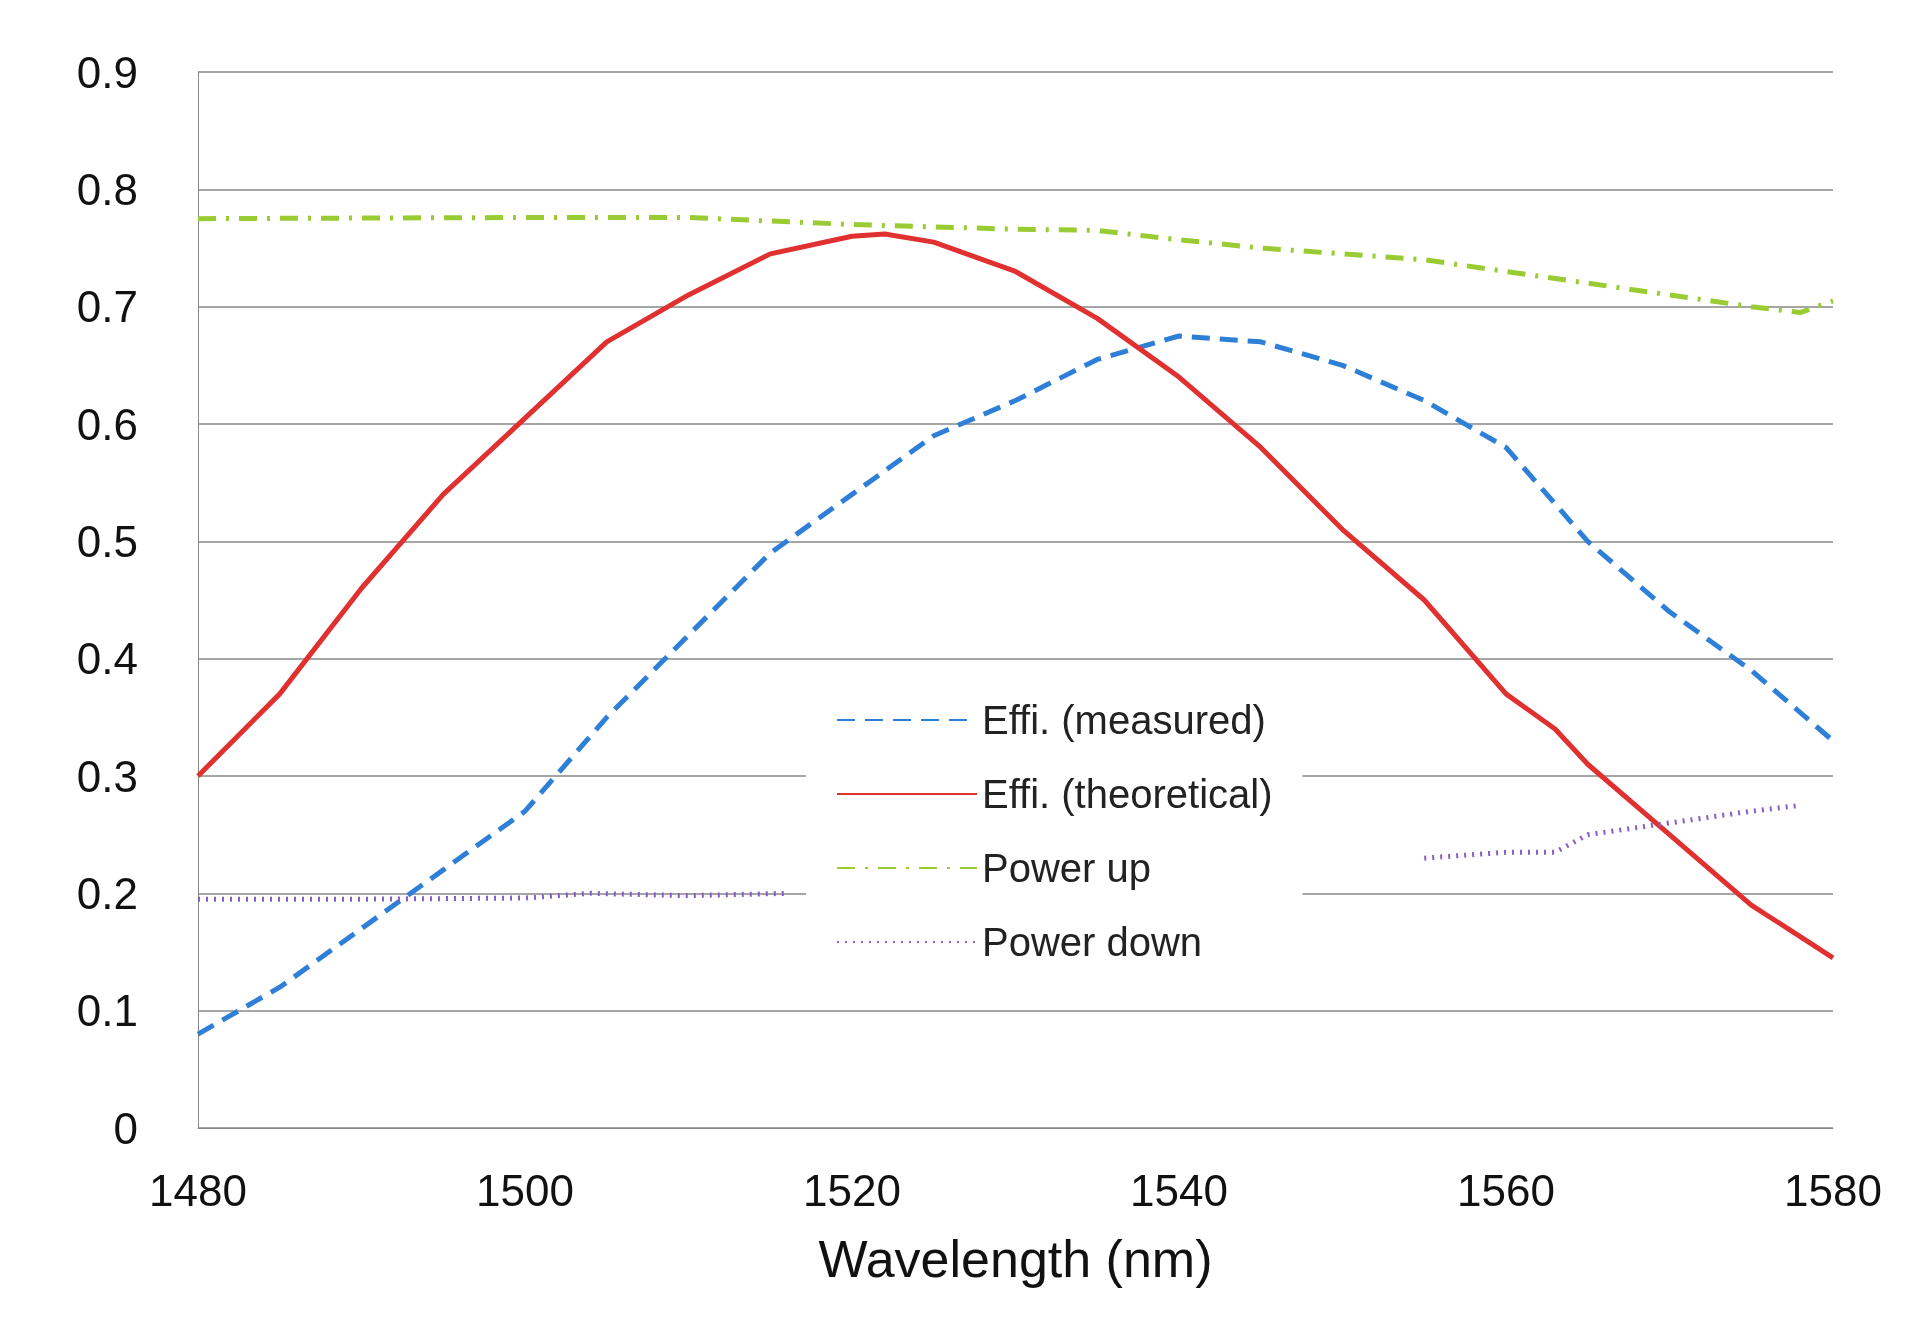 The height and width of the screenshot is (1328, 1931). Describe the element at coordinates (107, 72) in the screenshot. I see `y-tick-label: 0.9` at that location.